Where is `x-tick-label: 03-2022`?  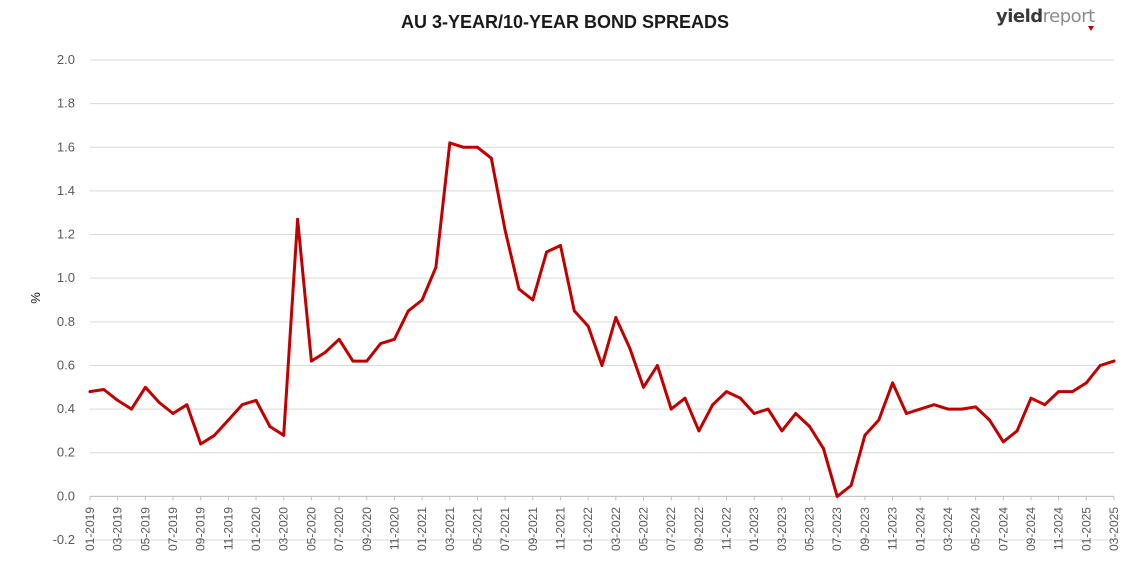 x-tick-label: 03-2022 is located at coordinates (616, 529).